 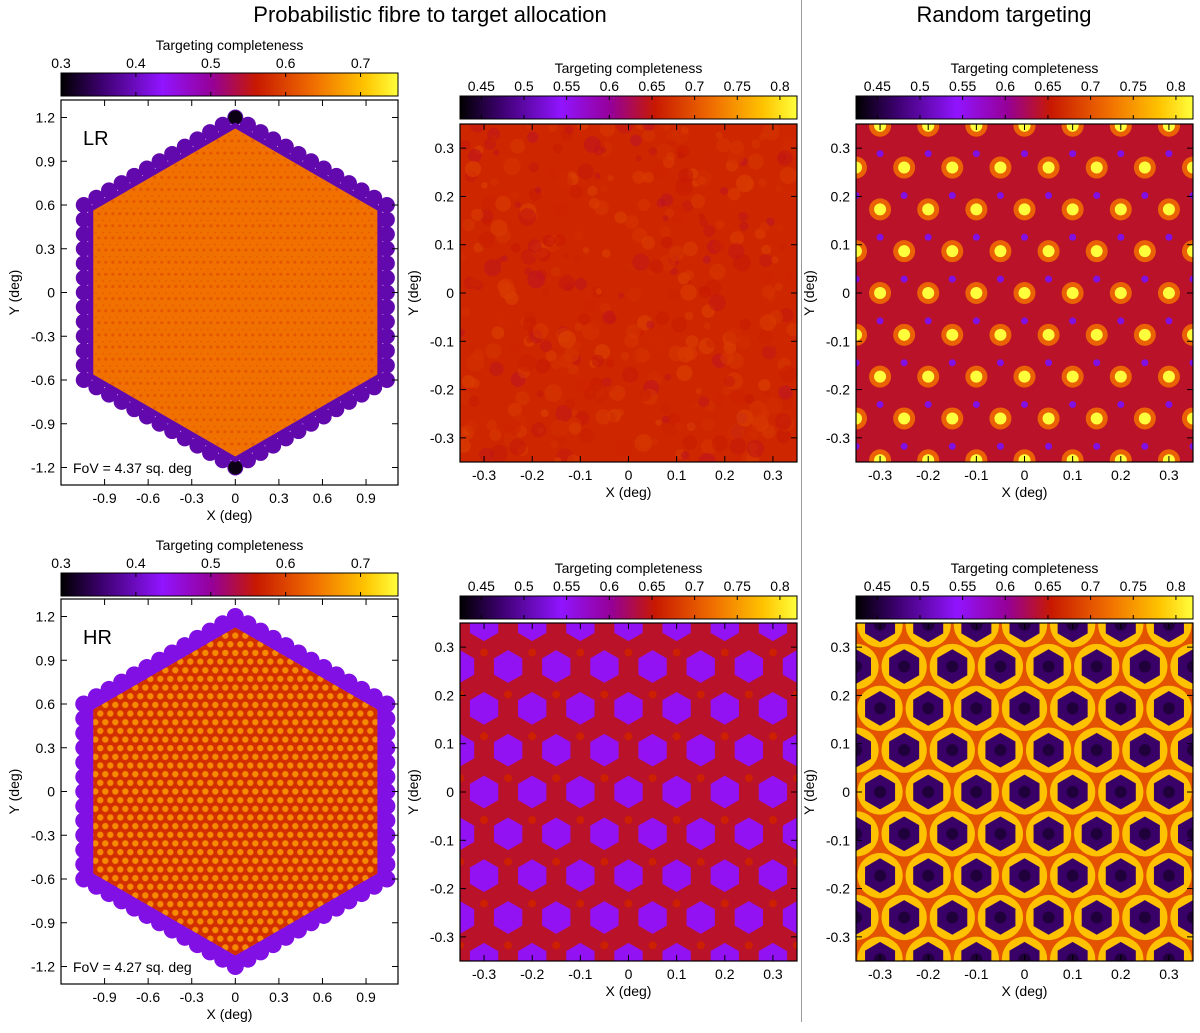 I want to click on completeness-ring, so click(x=1197, y=959).